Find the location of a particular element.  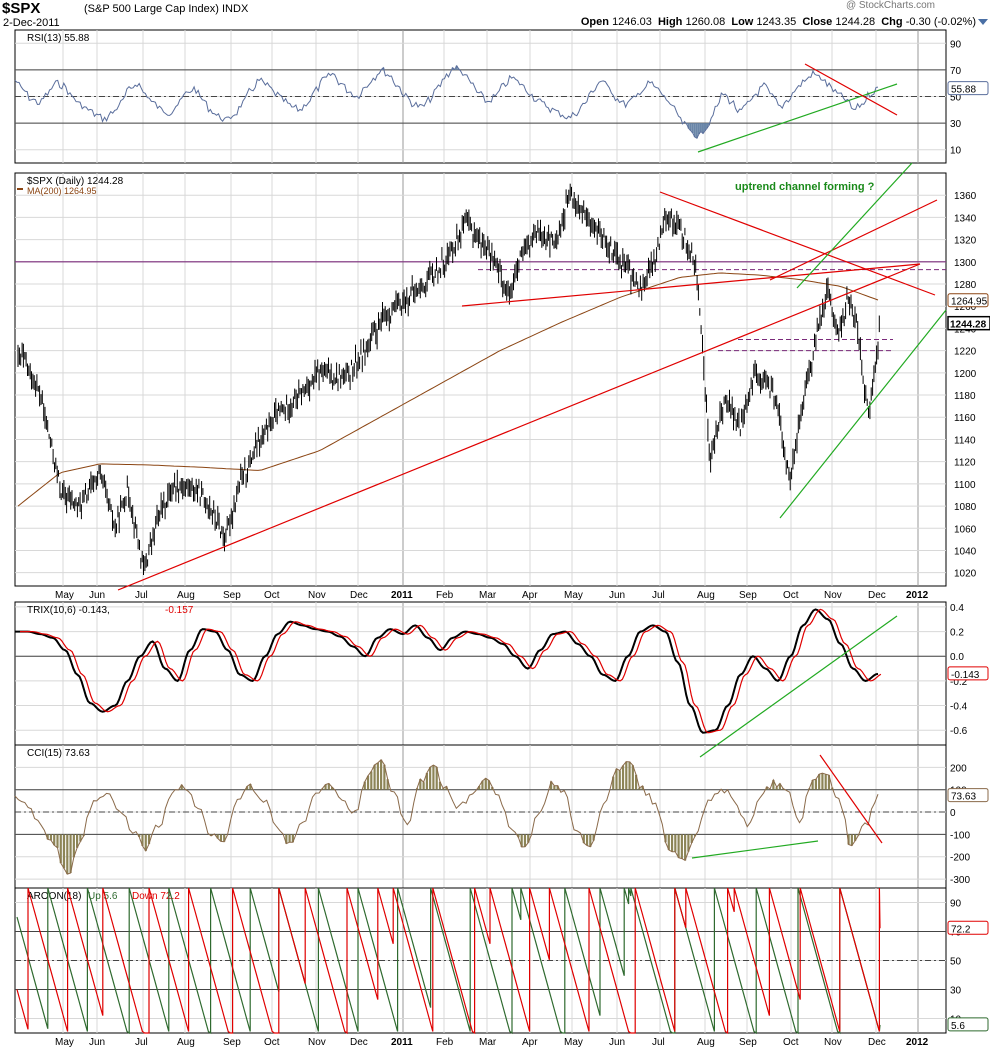

x-tick-label: May is located at coordinates (64, 1042).